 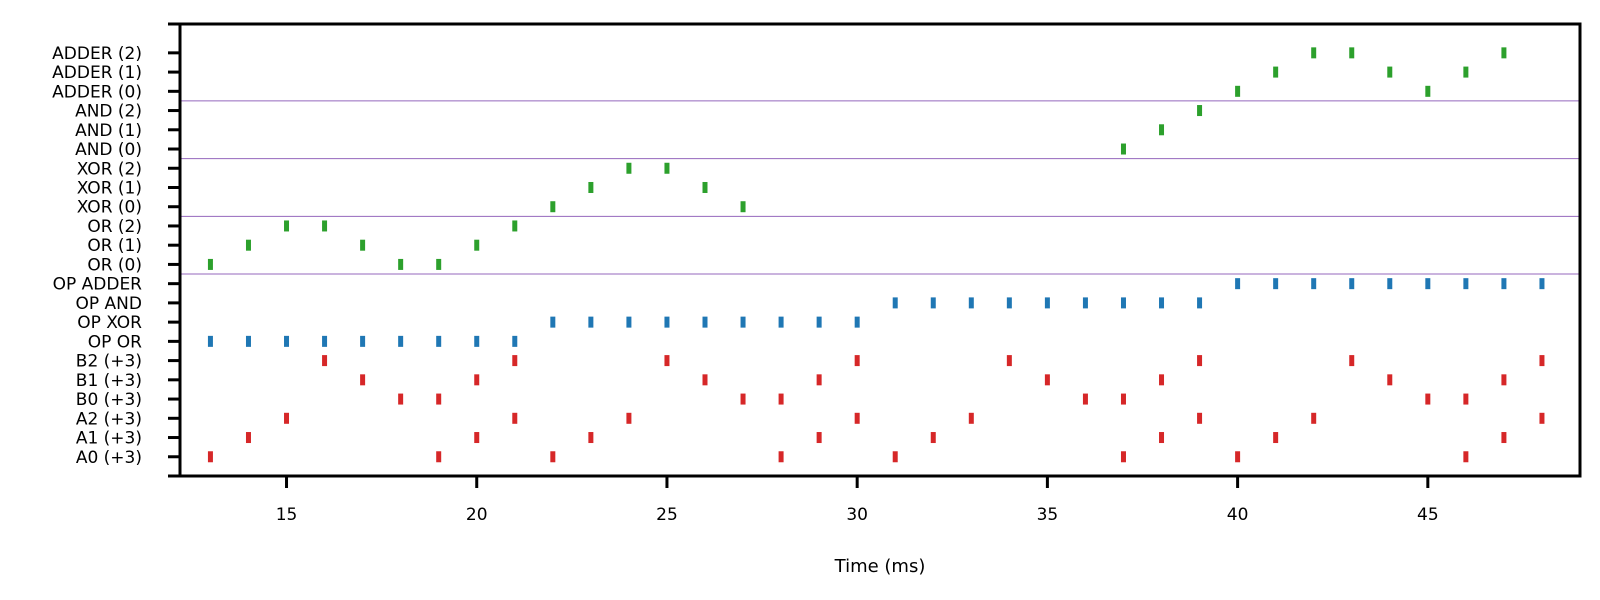 I want to click on spike-op-row7-t26, so click(x=705, y=322).